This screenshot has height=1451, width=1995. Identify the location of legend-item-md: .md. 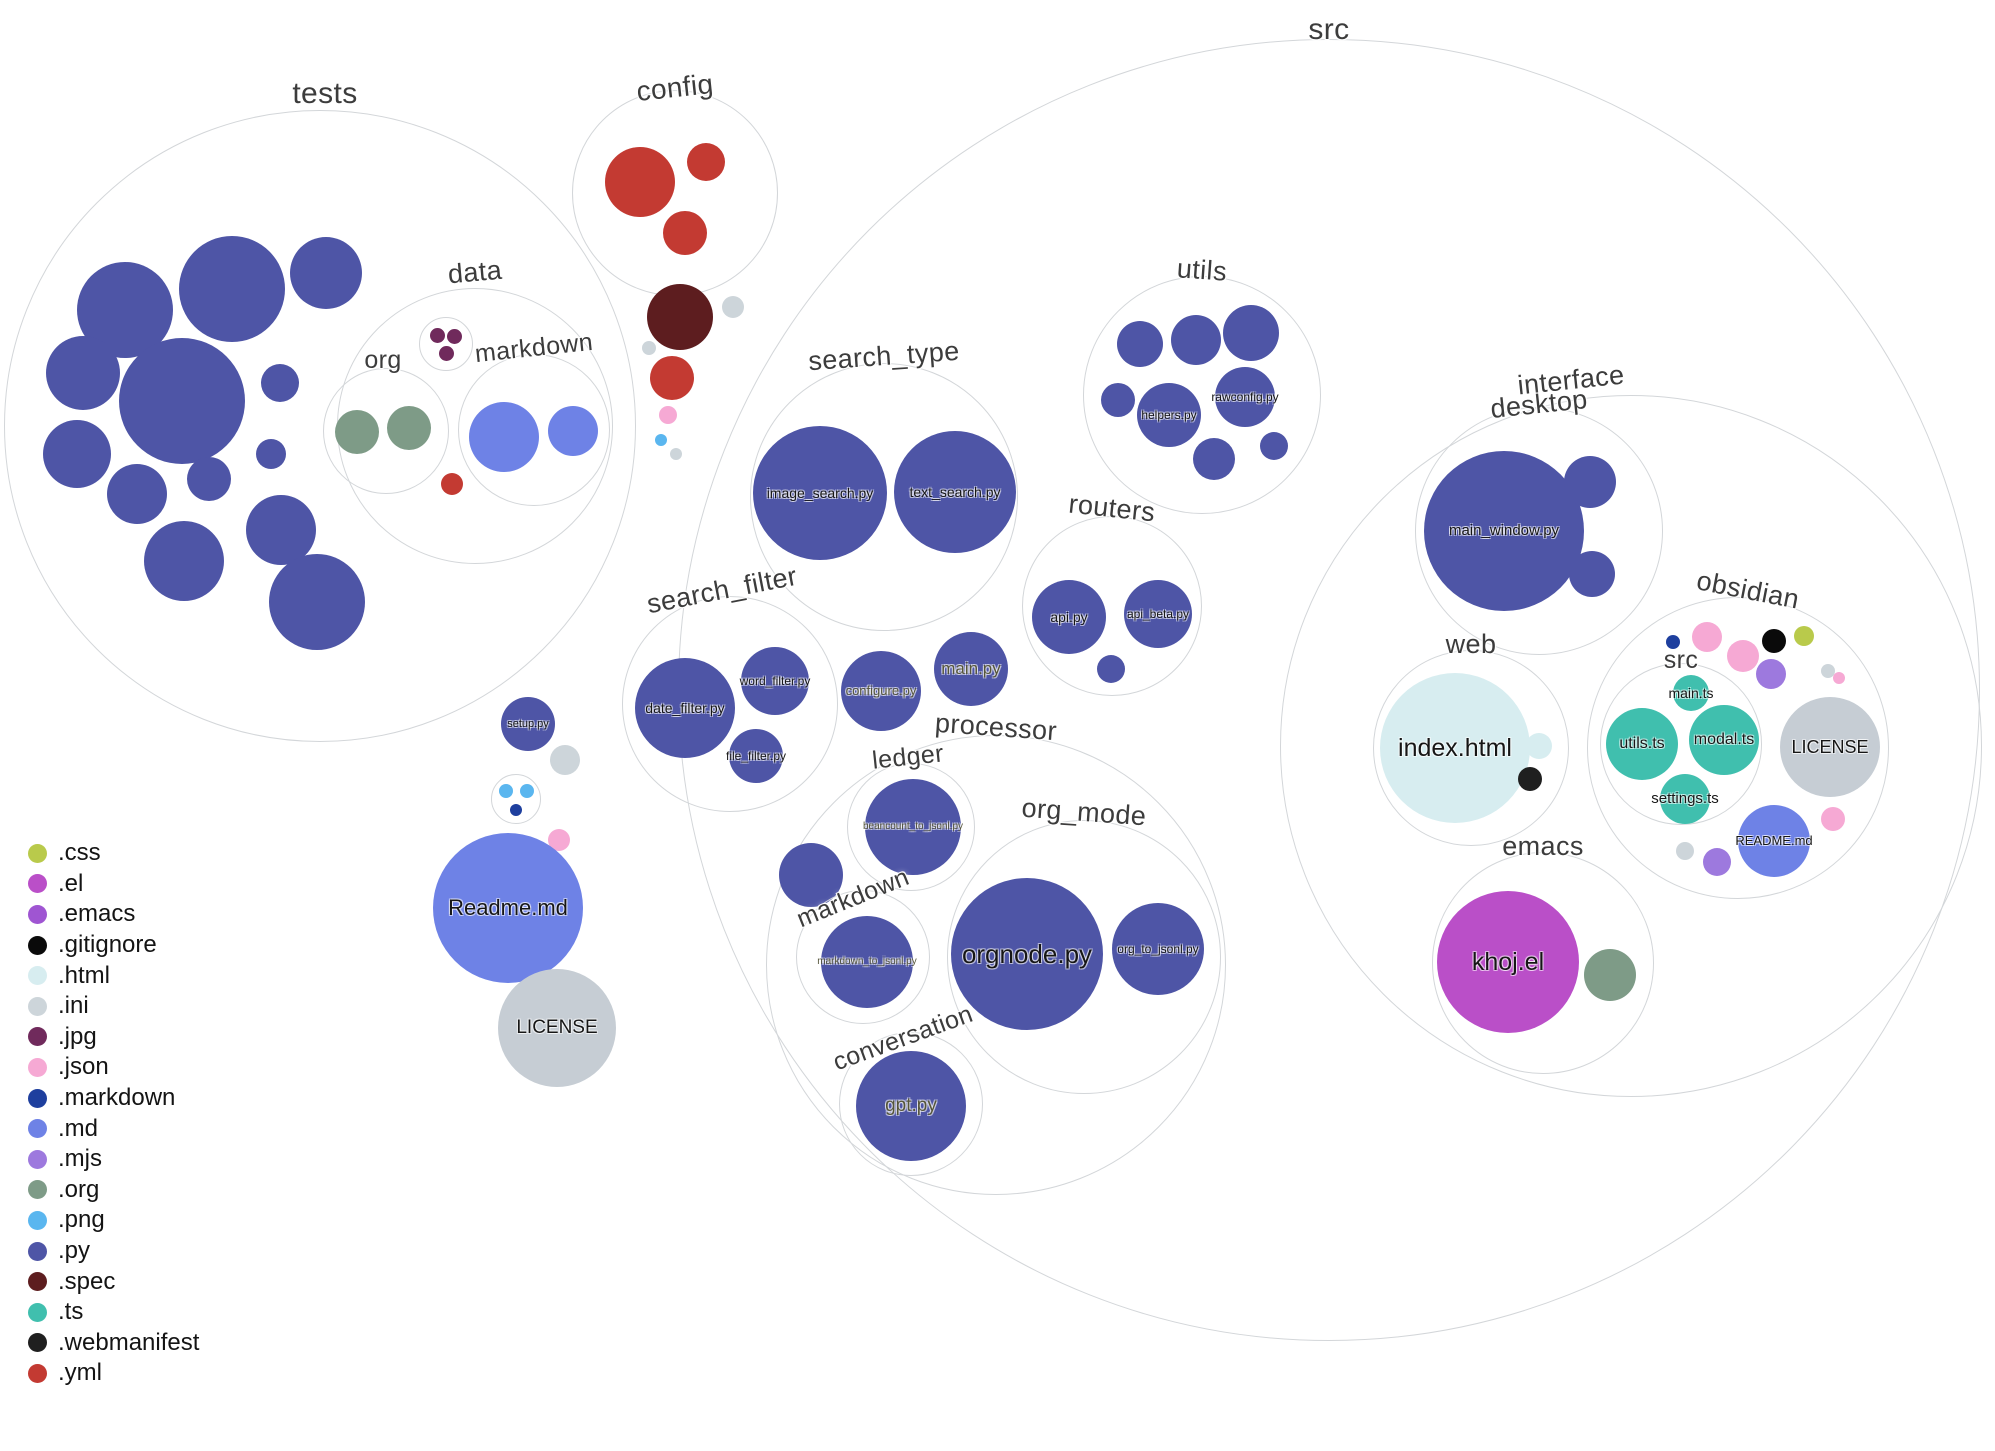
(113, 1128).